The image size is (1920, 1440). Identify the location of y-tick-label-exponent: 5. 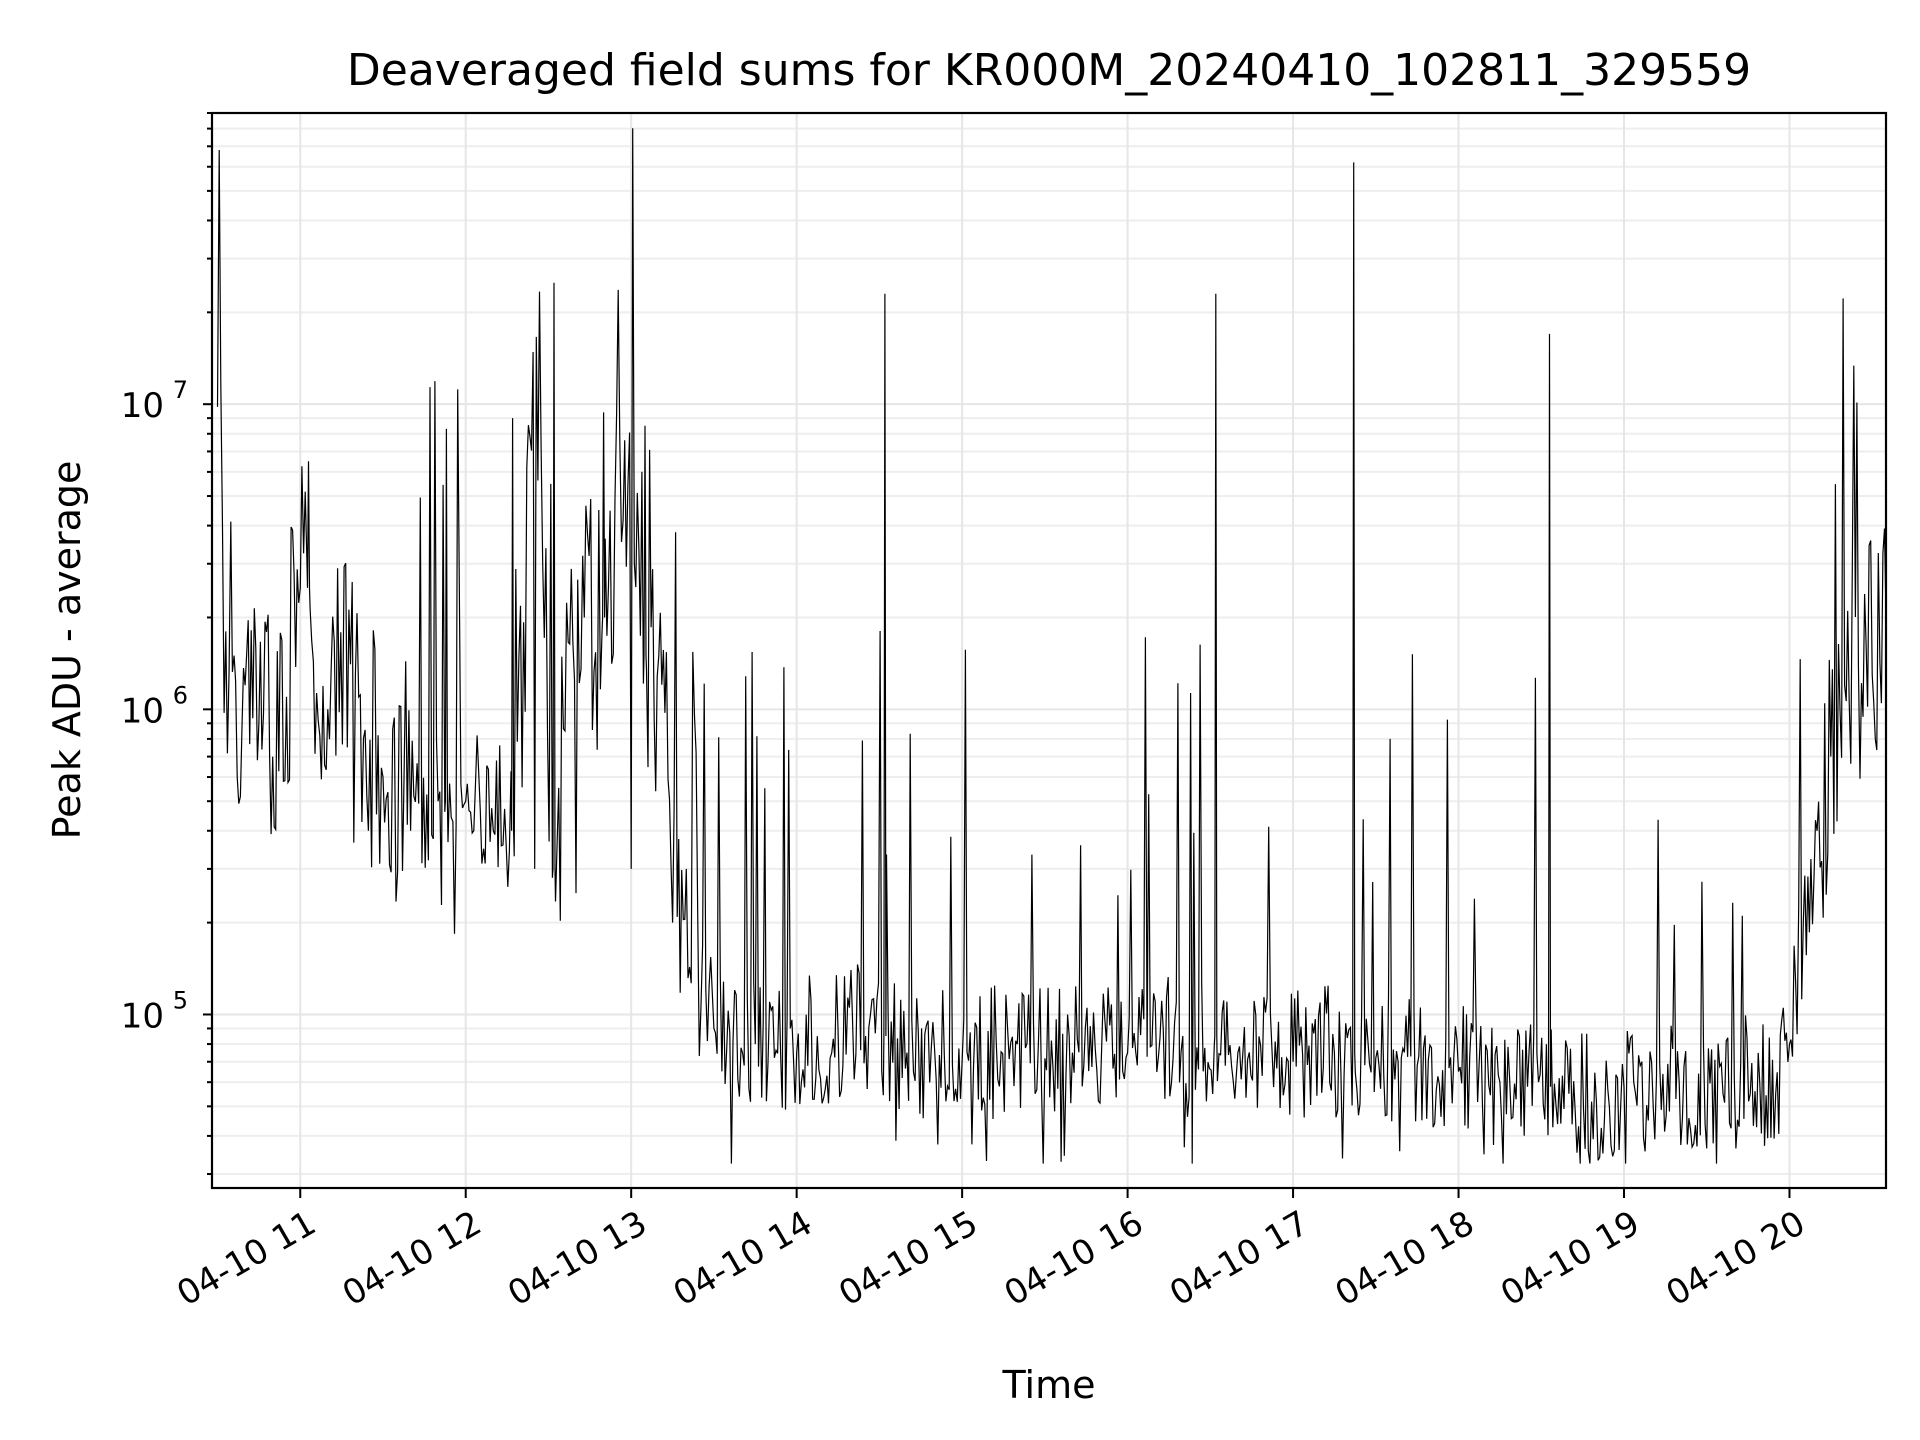
(180, 1000).